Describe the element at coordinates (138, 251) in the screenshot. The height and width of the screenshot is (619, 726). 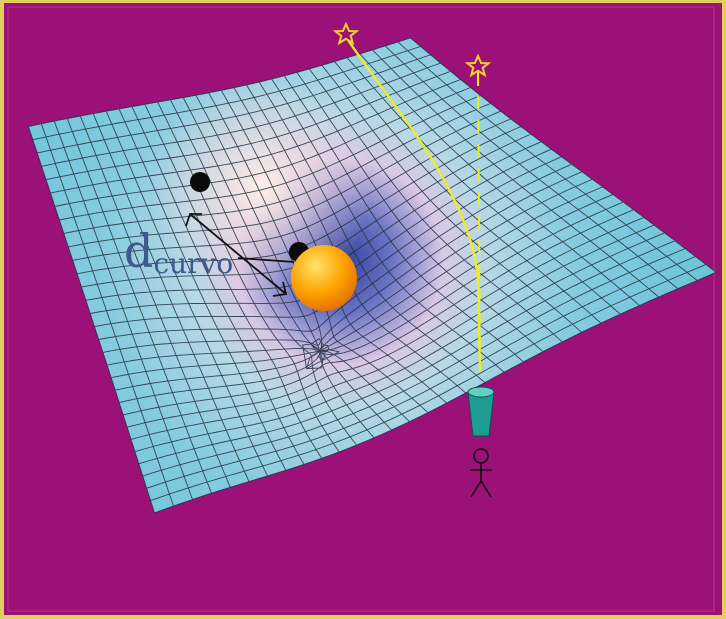
I see `distance-letter: d` at that location.